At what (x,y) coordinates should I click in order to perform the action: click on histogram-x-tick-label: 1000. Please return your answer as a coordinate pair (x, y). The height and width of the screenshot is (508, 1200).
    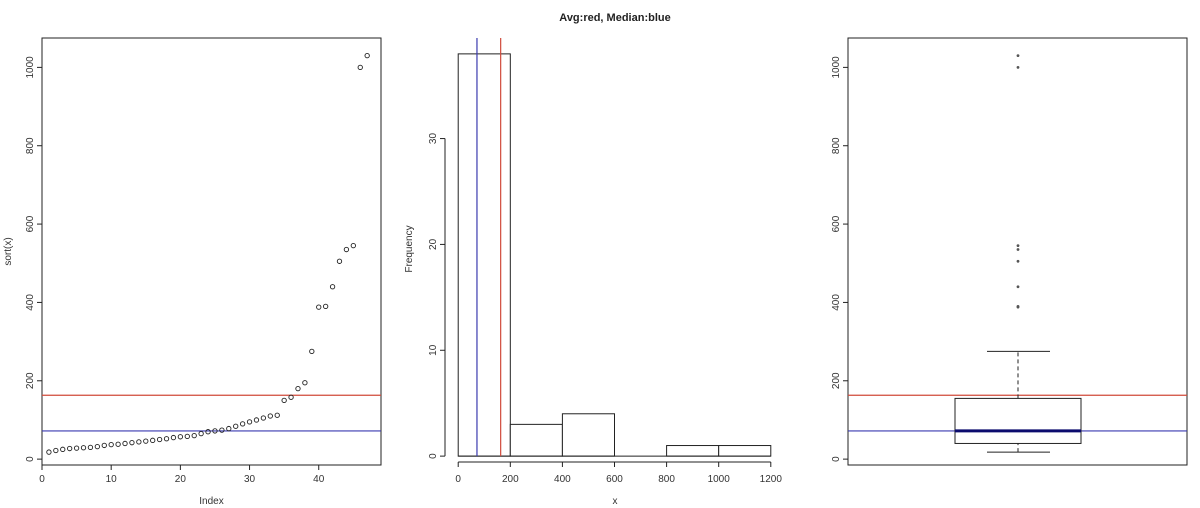
    Looking at the image, I should click on (719, 479).